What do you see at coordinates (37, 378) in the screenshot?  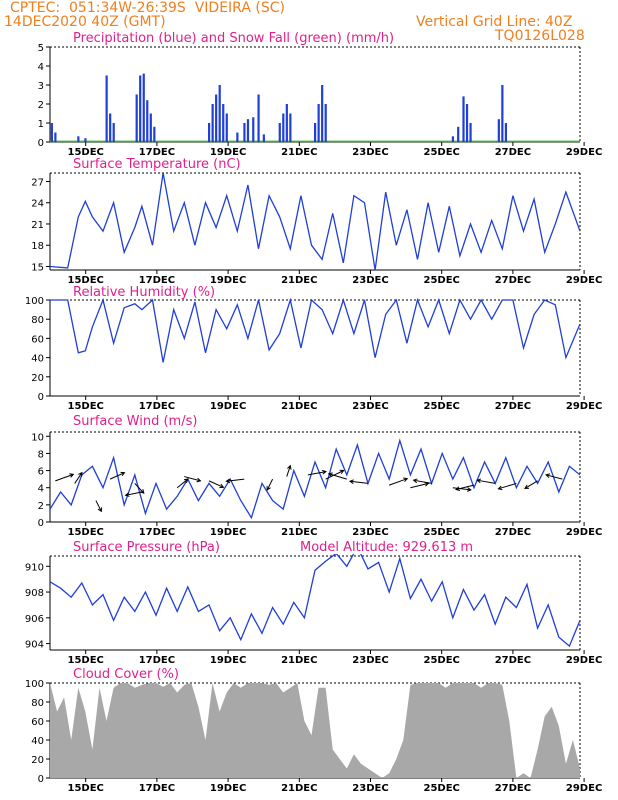 I see `y-tick-label: 20` at bounding box center [37, 378].